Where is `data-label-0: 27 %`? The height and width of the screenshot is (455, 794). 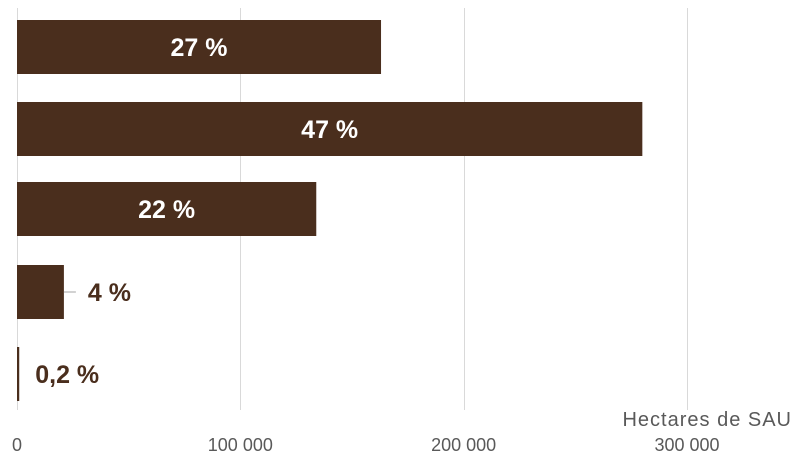 data-label-0: 27 % is located at coordinates (199, 48).